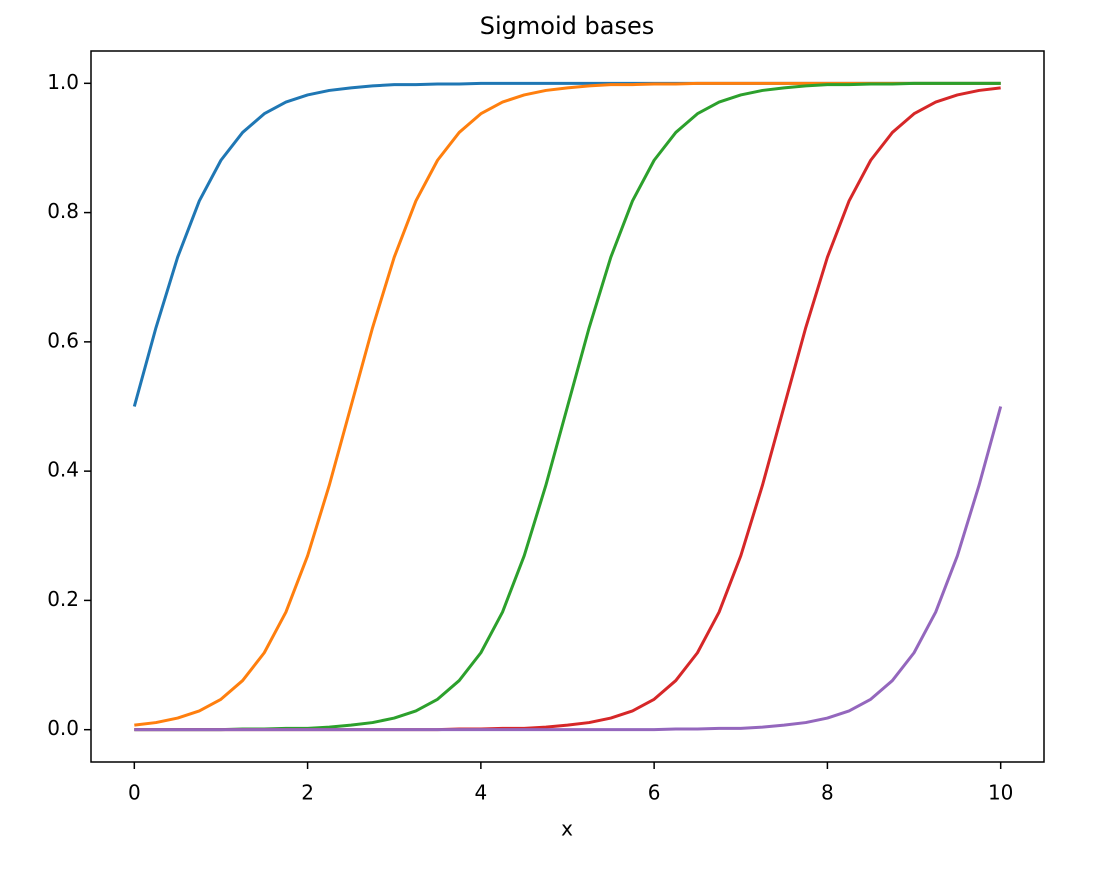  I want to click on x-axis-label: x, so click(567, 829).